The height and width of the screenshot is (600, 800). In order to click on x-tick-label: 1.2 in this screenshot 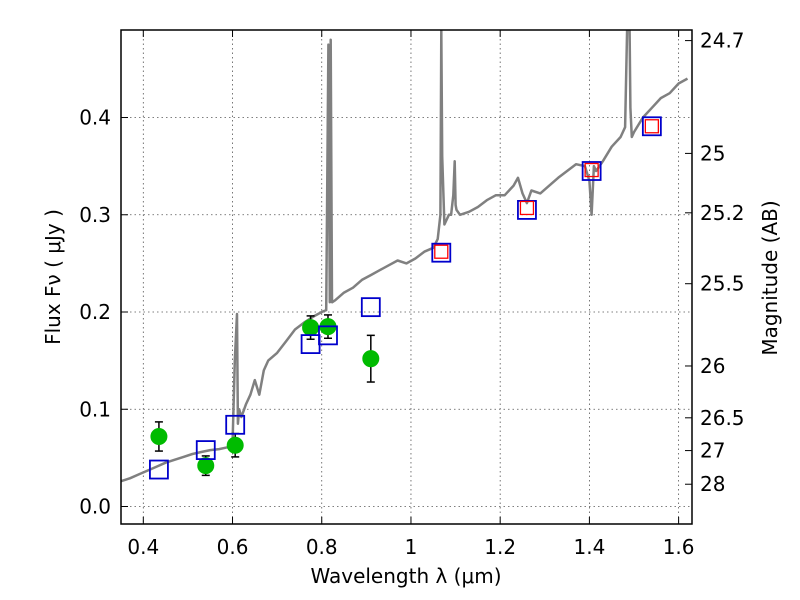, I will do `click(500, 547)`.